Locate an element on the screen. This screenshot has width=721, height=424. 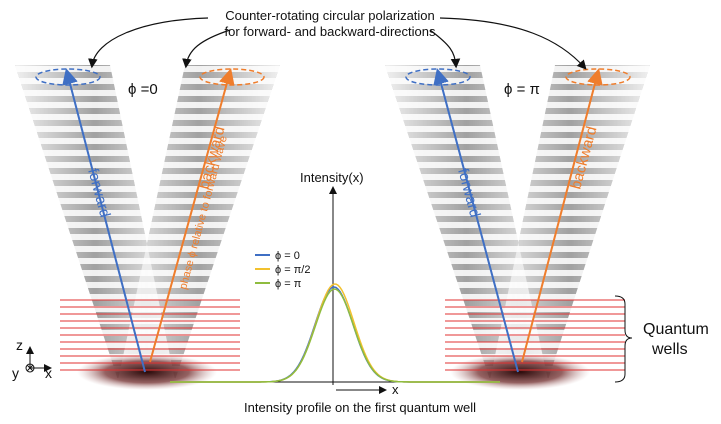
phase-label: ϕ = π is located at coordinates (522, 89).